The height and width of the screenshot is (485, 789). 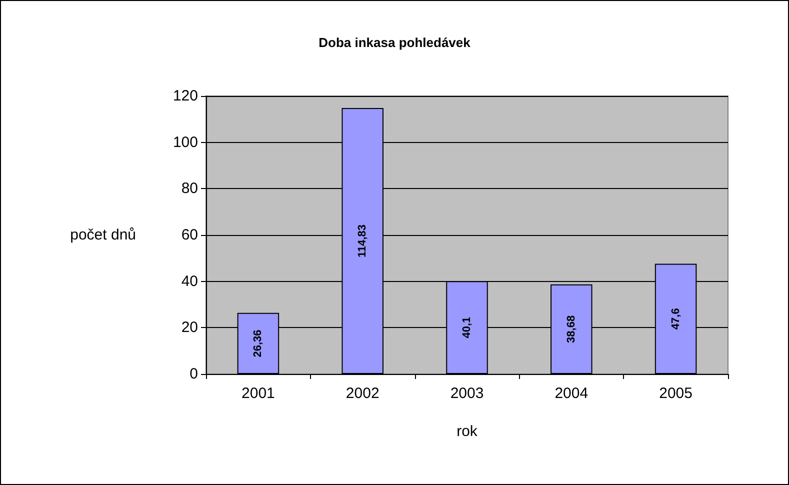 I want to click on y-tick-label: 80, so click(x=189, y=189).